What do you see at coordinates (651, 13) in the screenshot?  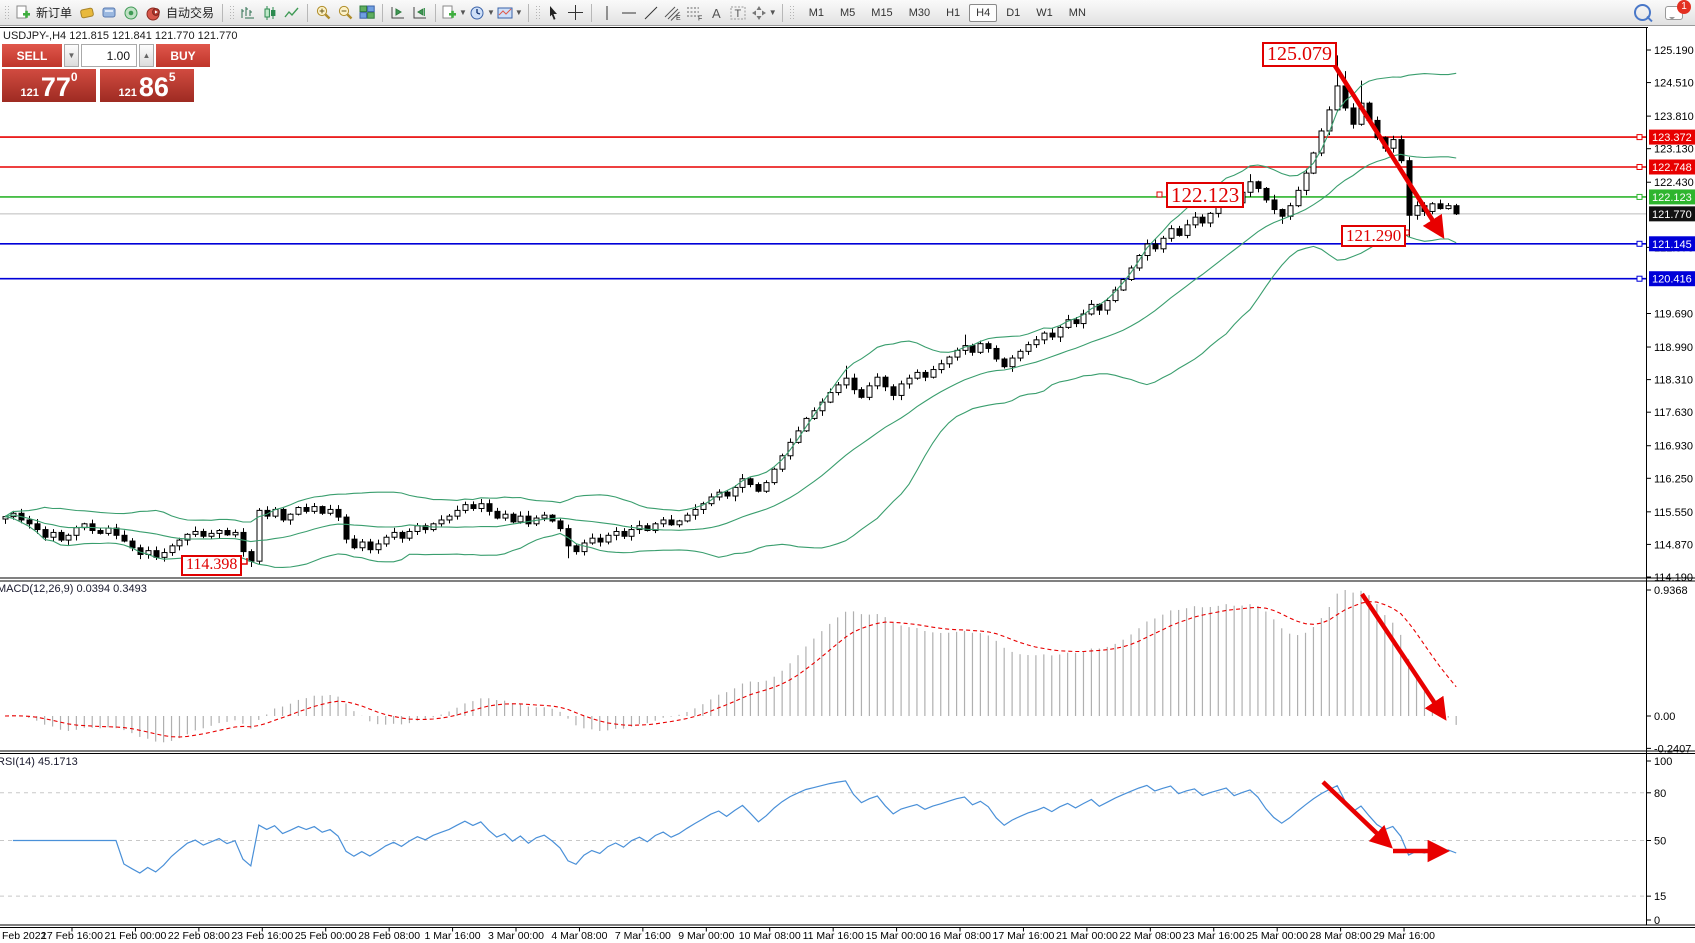 I see `trendline-icon` at bounding box center [651, 13].